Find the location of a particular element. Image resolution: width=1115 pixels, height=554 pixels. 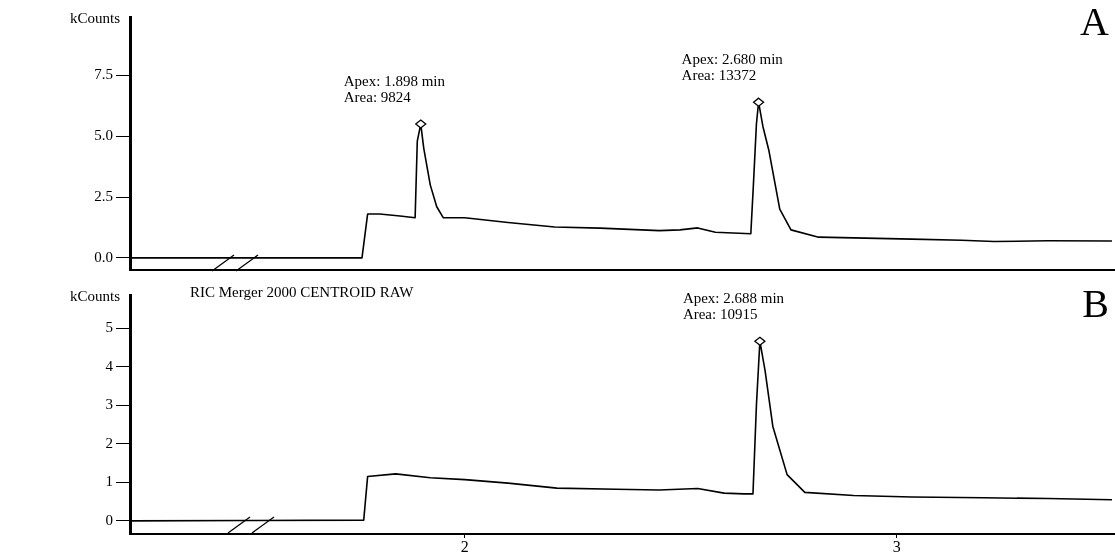

y-tick-label: 5 is located at coordinates (109, 327).